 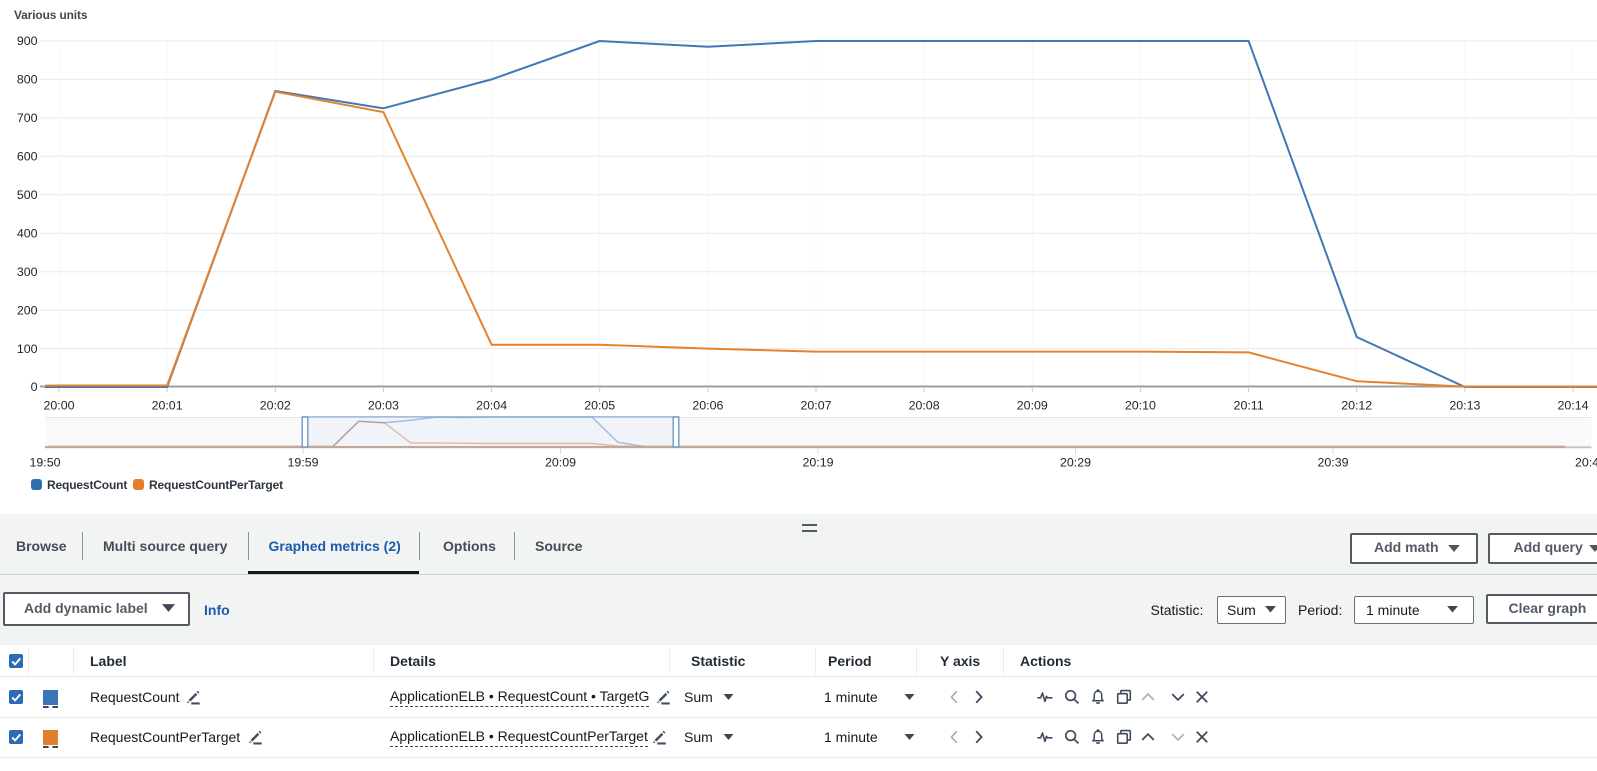 I want to click on svg-text: 20:05, so click(x=599, y=406).